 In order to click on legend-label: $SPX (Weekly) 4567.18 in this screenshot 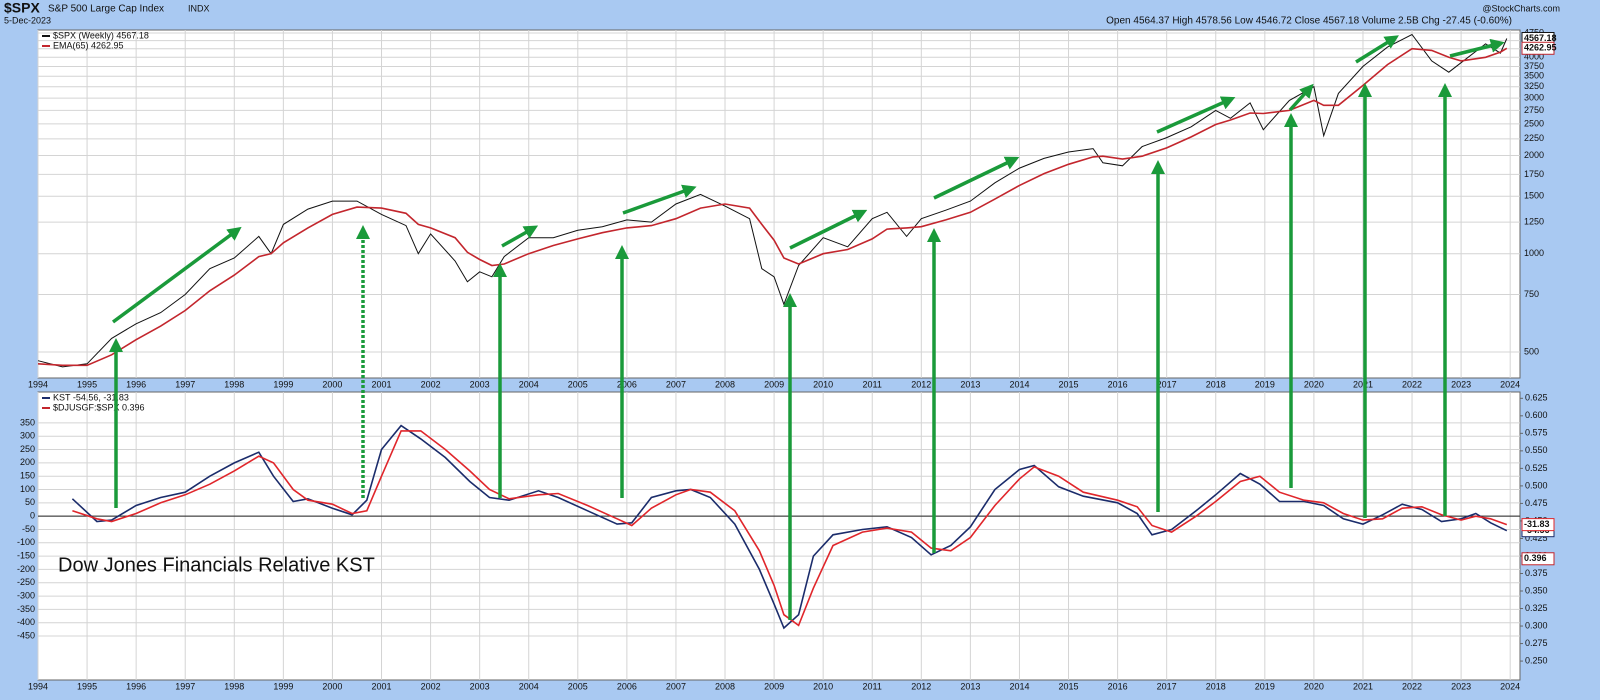, I will do `click(101, 35)`.